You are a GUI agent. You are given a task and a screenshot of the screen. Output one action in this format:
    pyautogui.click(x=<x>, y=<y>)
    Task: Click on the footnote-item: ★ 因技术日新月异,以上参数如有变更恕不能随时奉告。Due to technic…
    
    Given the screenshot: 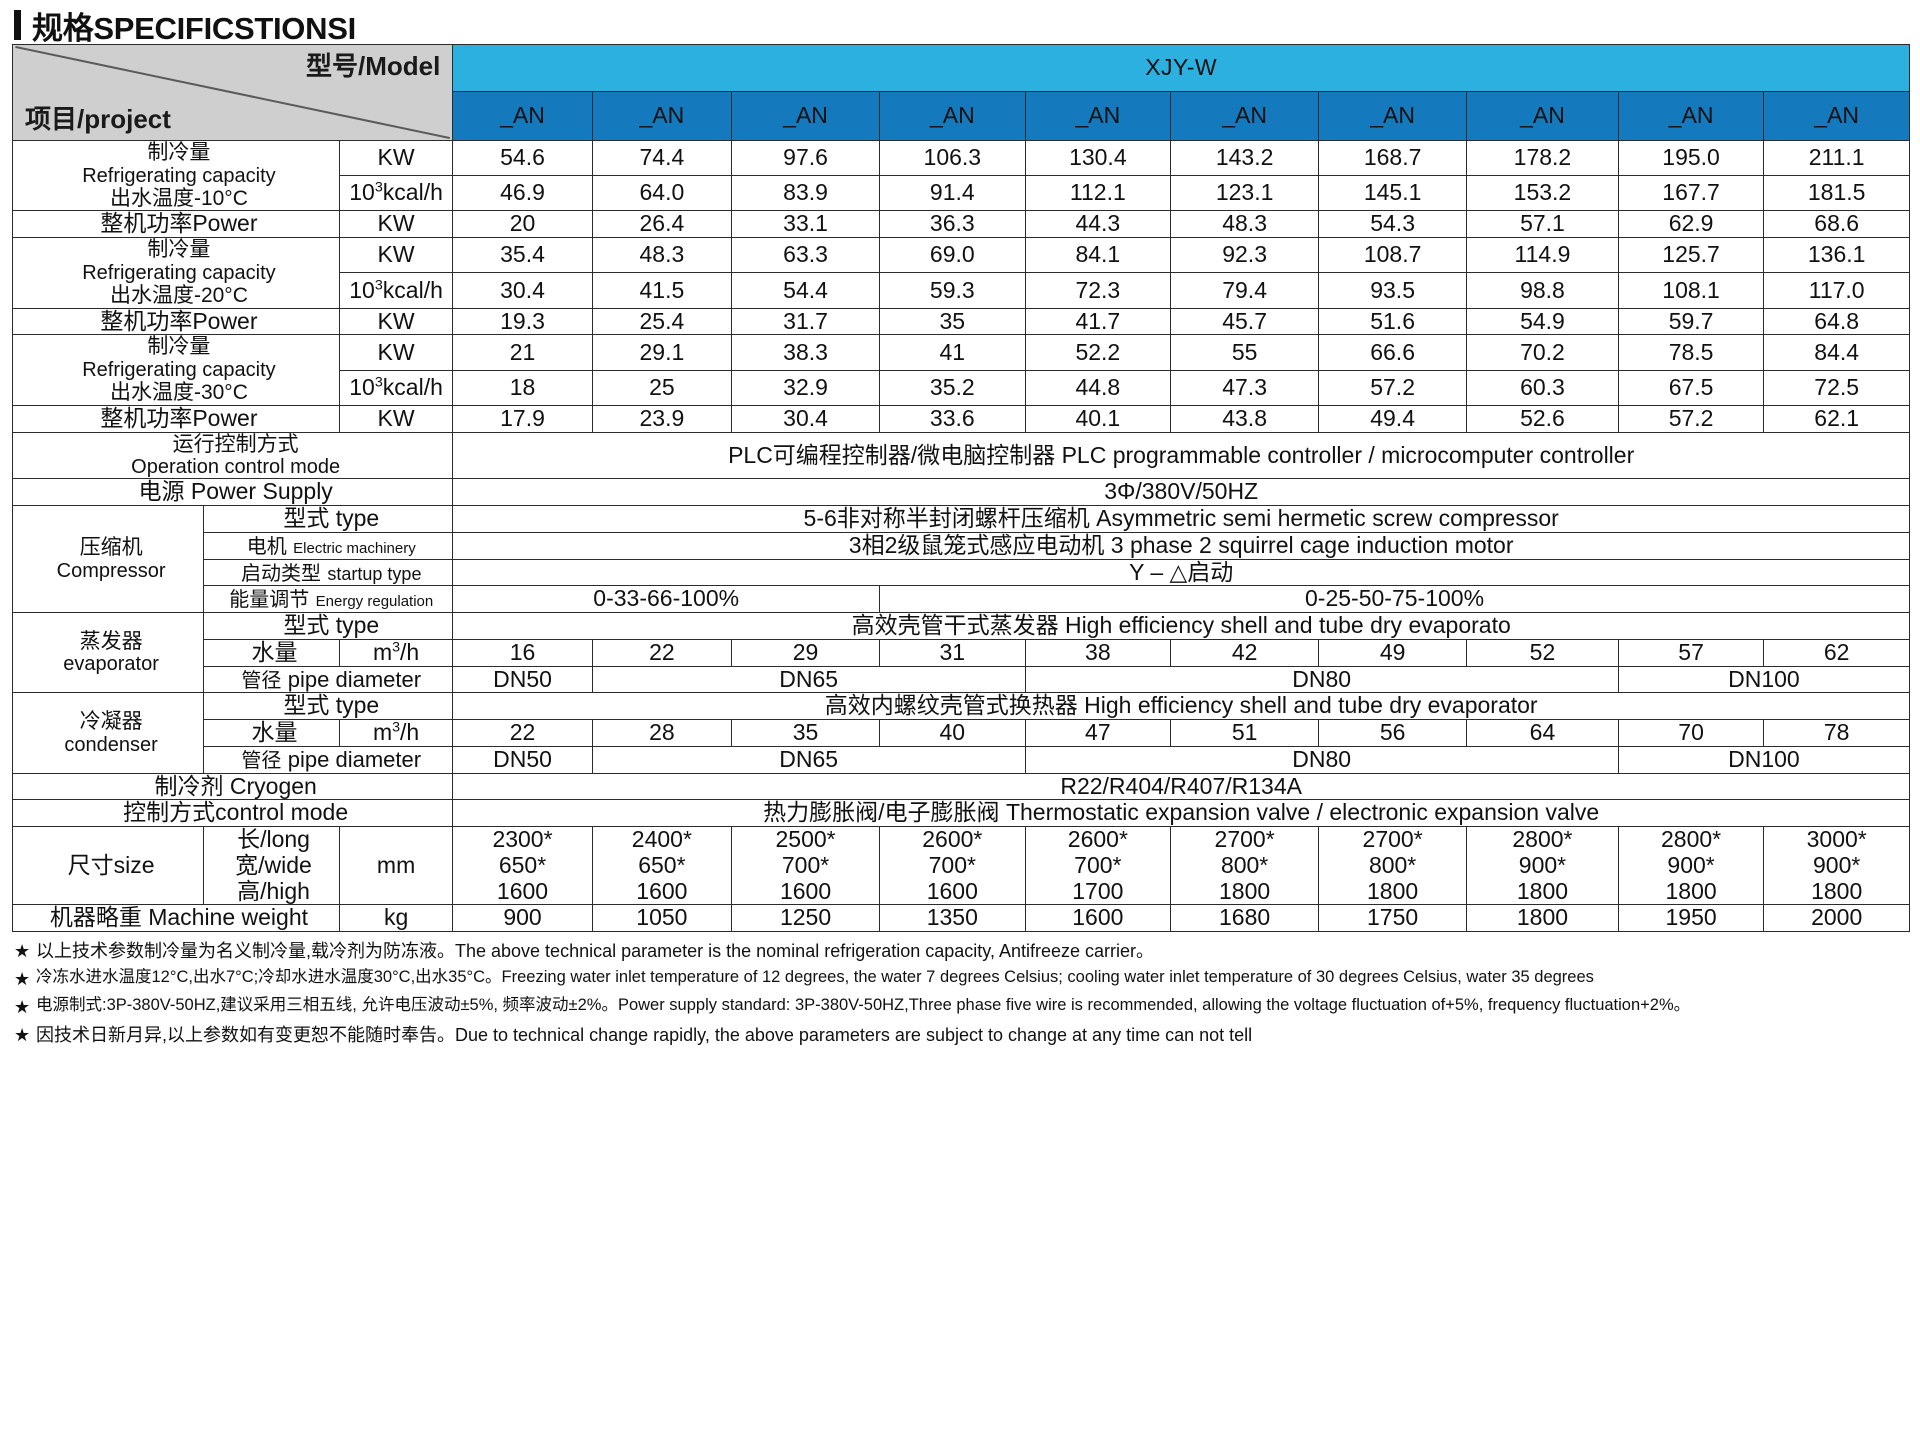 What is the action you would take?
    pyautogui.click(x=962, y=1035)
    